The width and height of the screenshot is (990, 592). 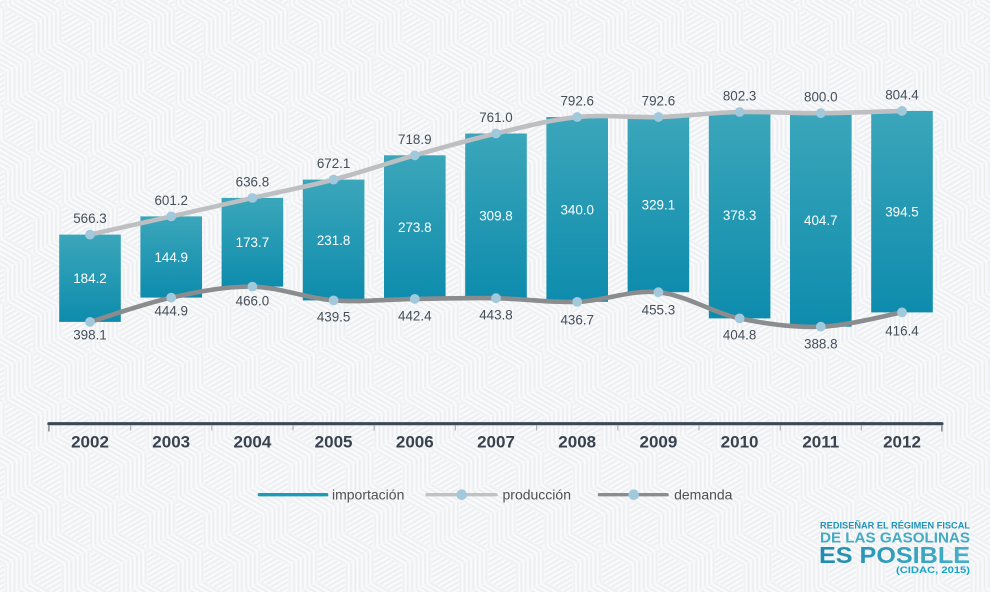 What do you see at coordinates (171, 200) in the screenshot?
I see `svg-text: 601.2` at bounding box center [171, 200].